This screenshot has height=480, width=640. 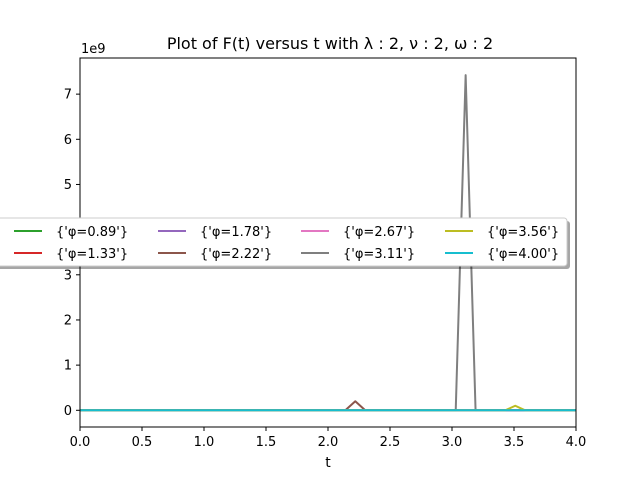 What do you see at coordinates (328, 463) in the screenshot?
I see `x-axis-label: t` at bounding box center [328, 463].